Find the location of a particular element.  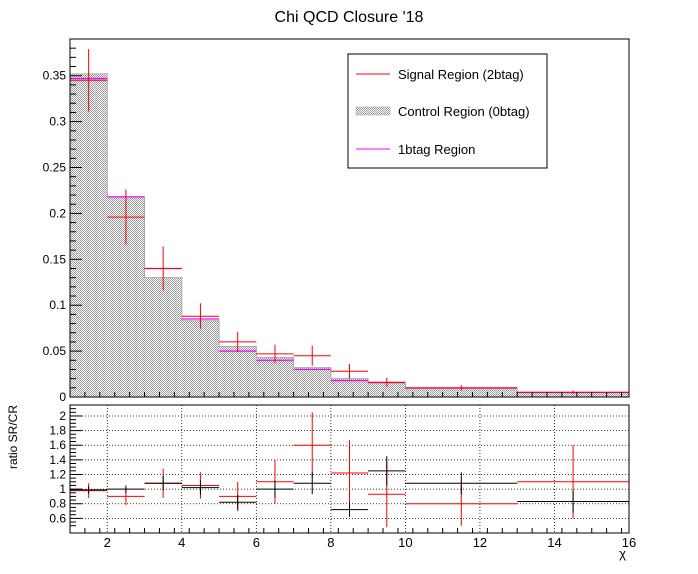

y-tick-label: 0.05 is located at coordinates (55, 351).